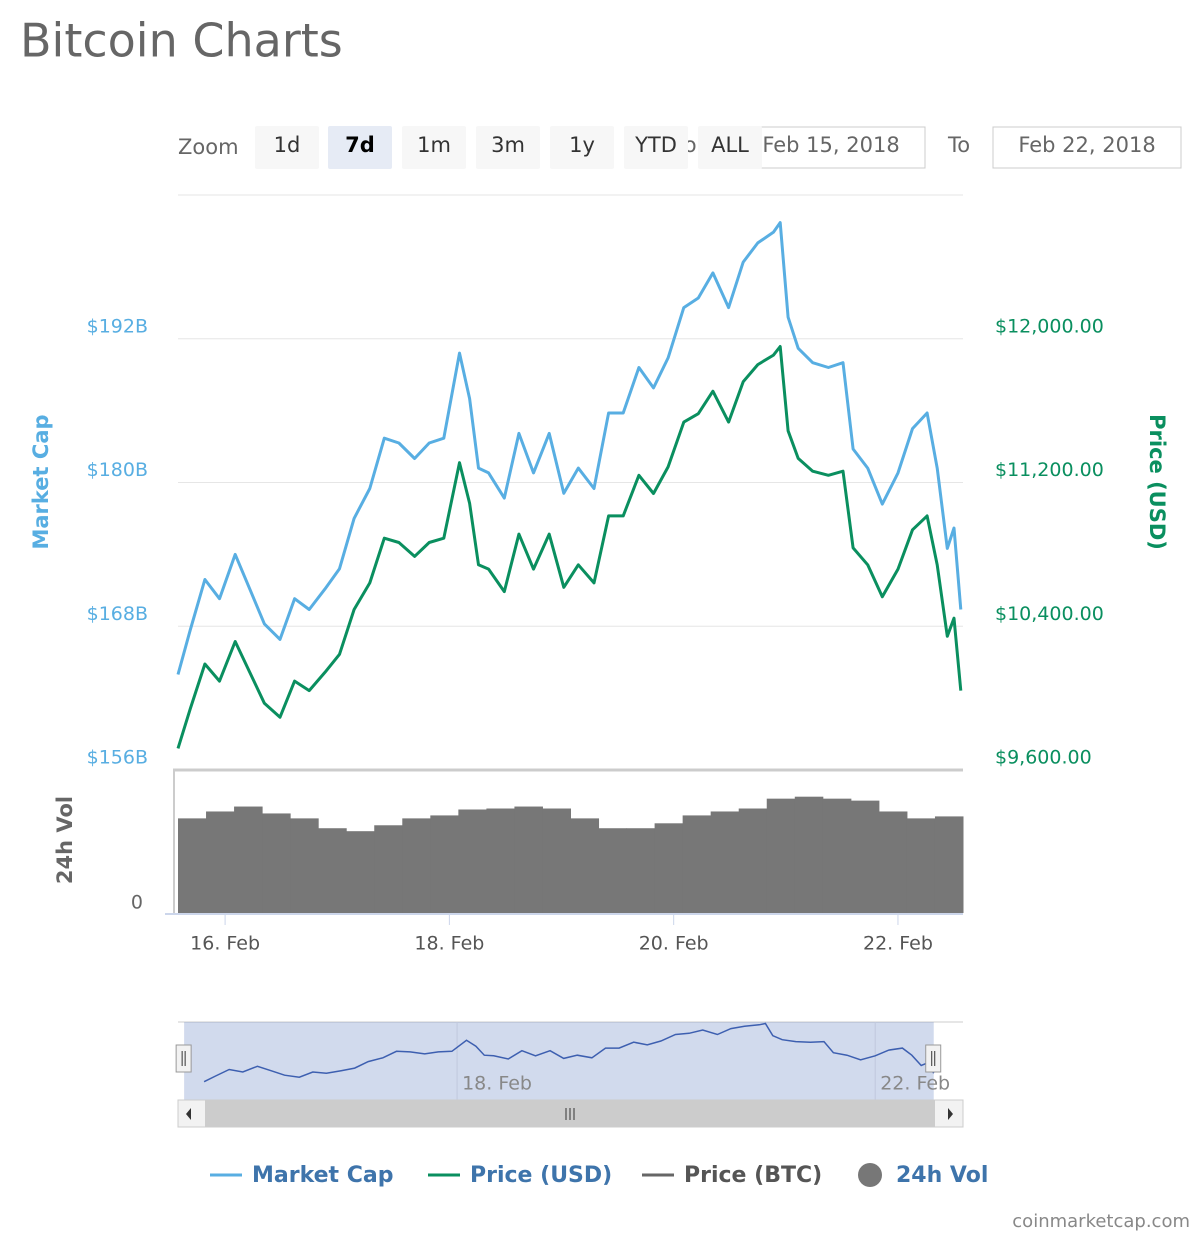 Image resolution: width=1200 pixels, height=1240 pixels. Describe the element at coordinates (117, 470) in the screenshot. I see `y-tick-label: $180B` at that location.